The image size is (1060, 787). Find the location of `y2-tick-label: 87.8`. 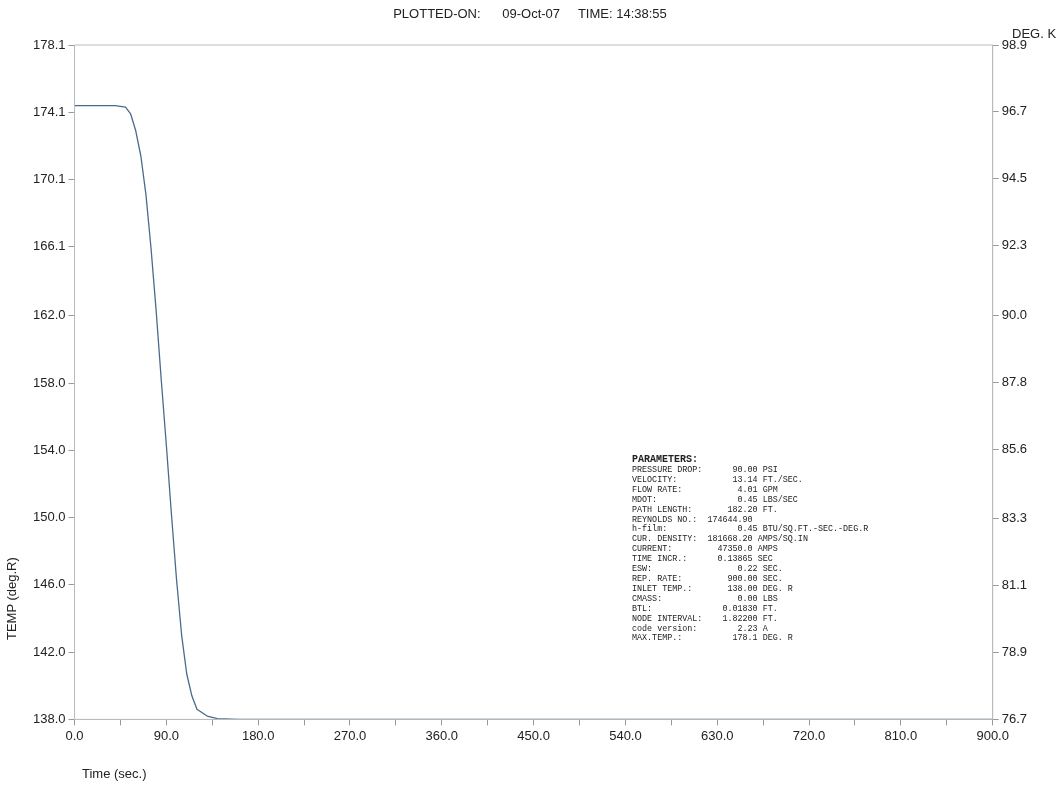

y2-tick-label: 87.8 is located at coordinates (1014, 381).